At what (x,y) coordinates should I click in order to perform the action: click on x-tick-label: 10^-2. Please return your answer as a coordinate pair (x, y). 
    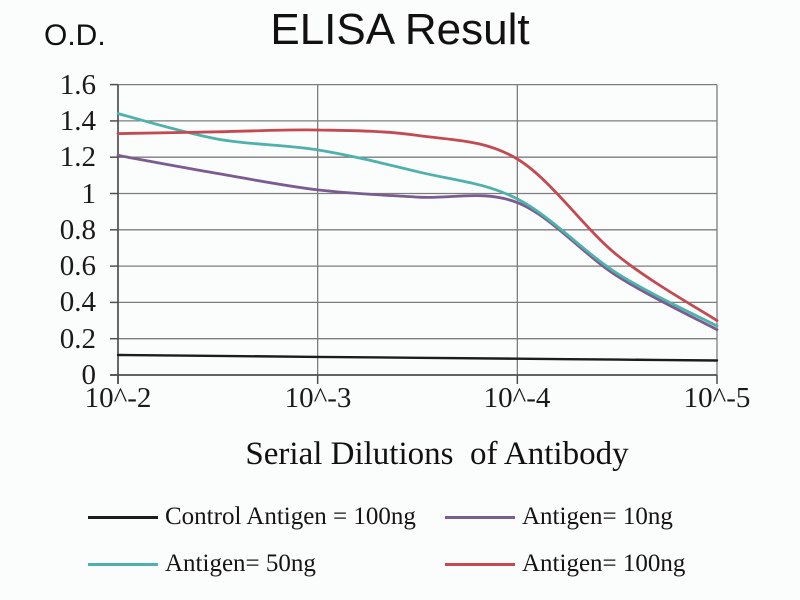
    Looking at the image, I should click on (118, 398).